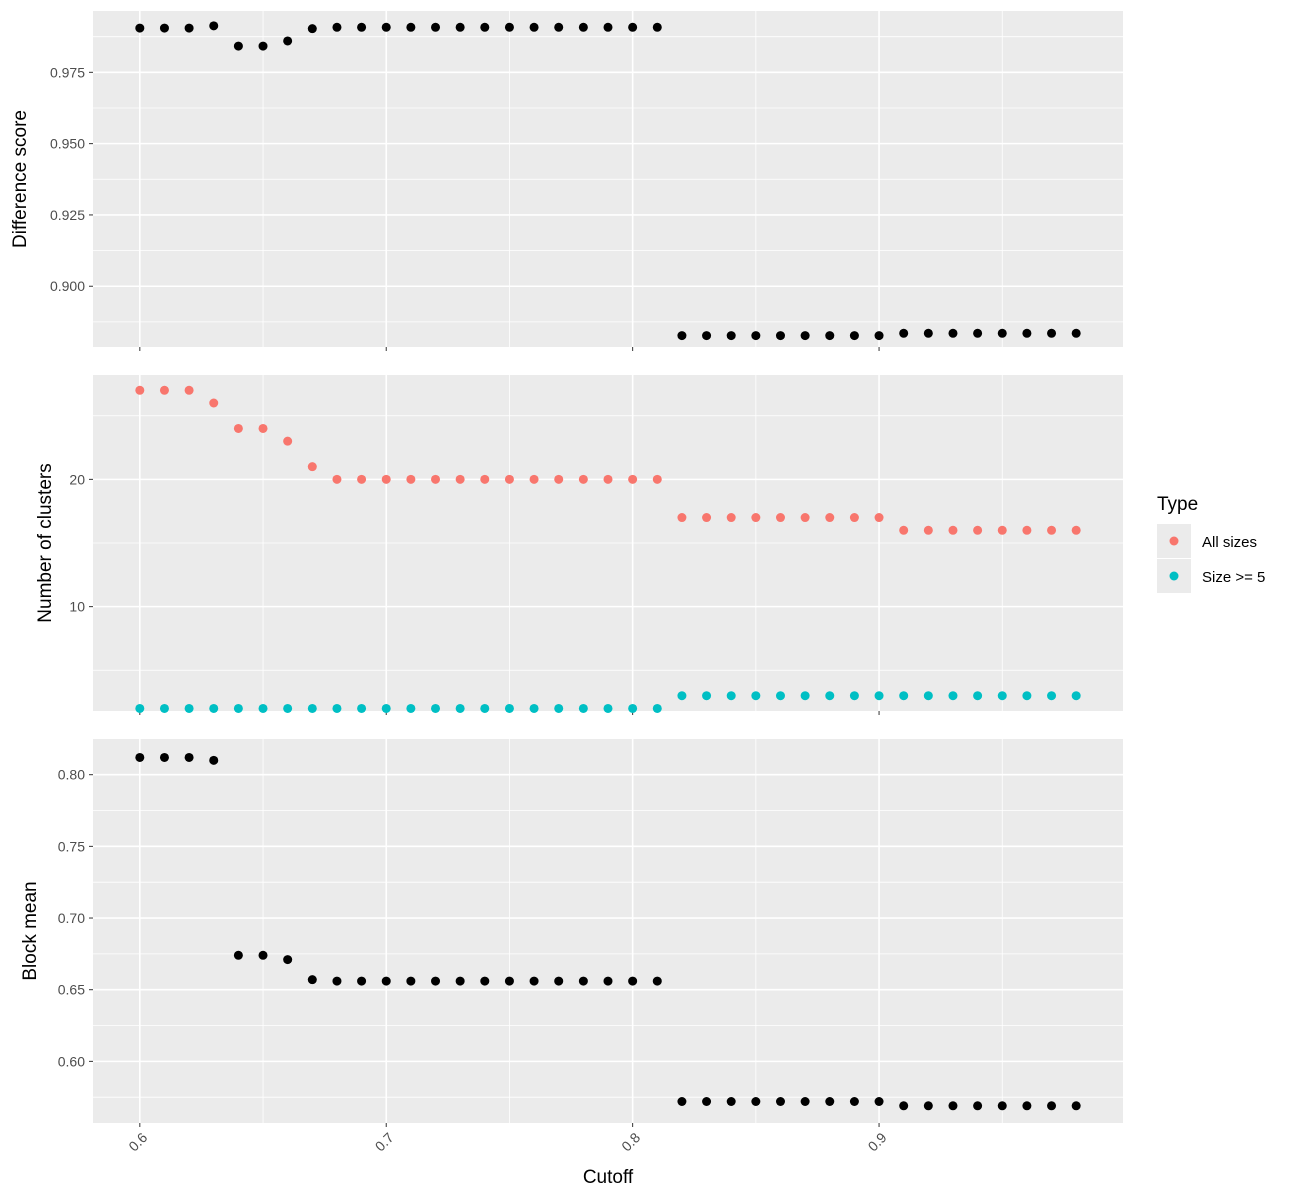 Image resolution: width=1300 pixels, height=1200 pixels. What do you see at coordinates (384, 1141) in the screenshot?
I see `x-tick-label: 0.7` at bounding box center [384, 1141].